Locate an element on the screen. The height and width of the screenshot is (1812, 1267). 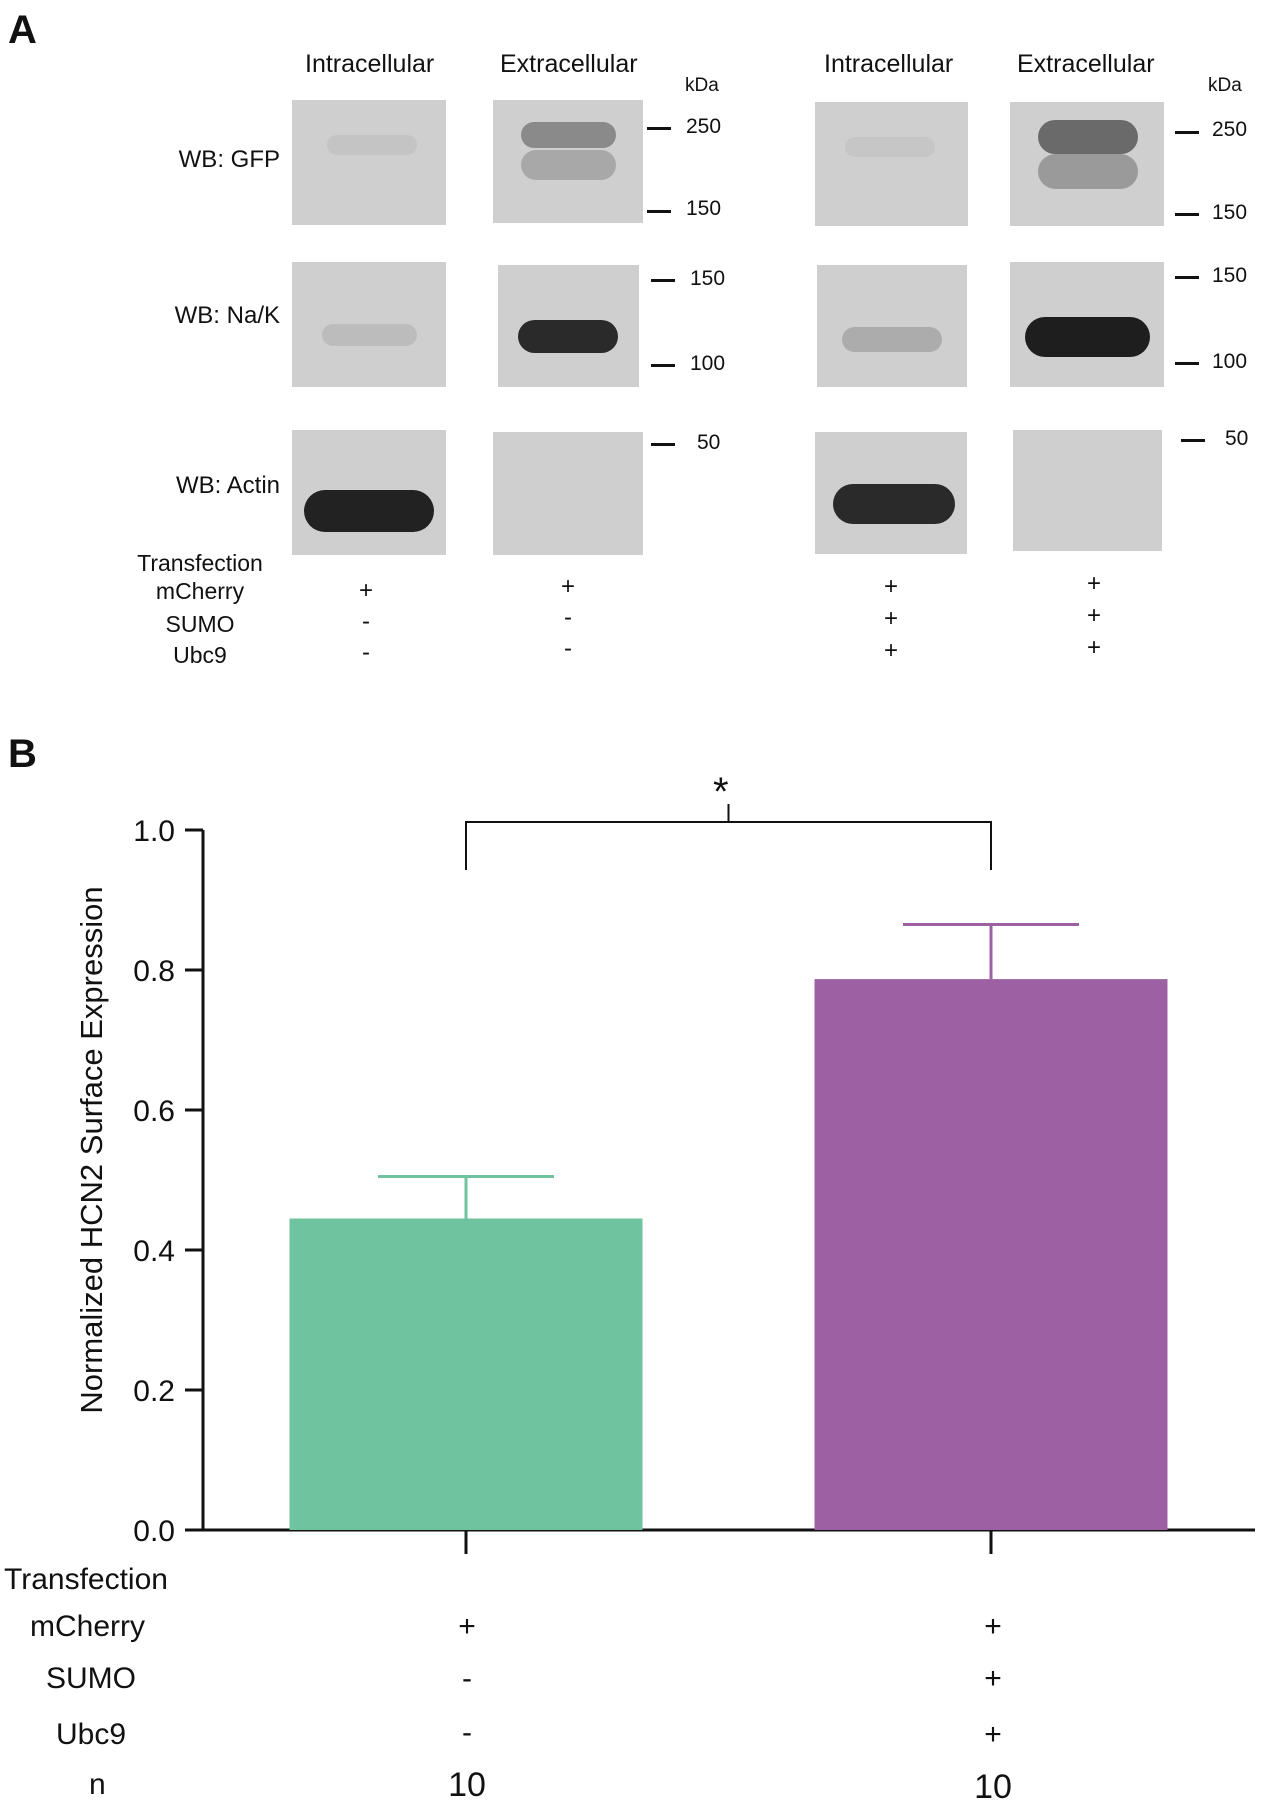
b-cond-sumo: SUMO is located at coordinates (91, 1678).